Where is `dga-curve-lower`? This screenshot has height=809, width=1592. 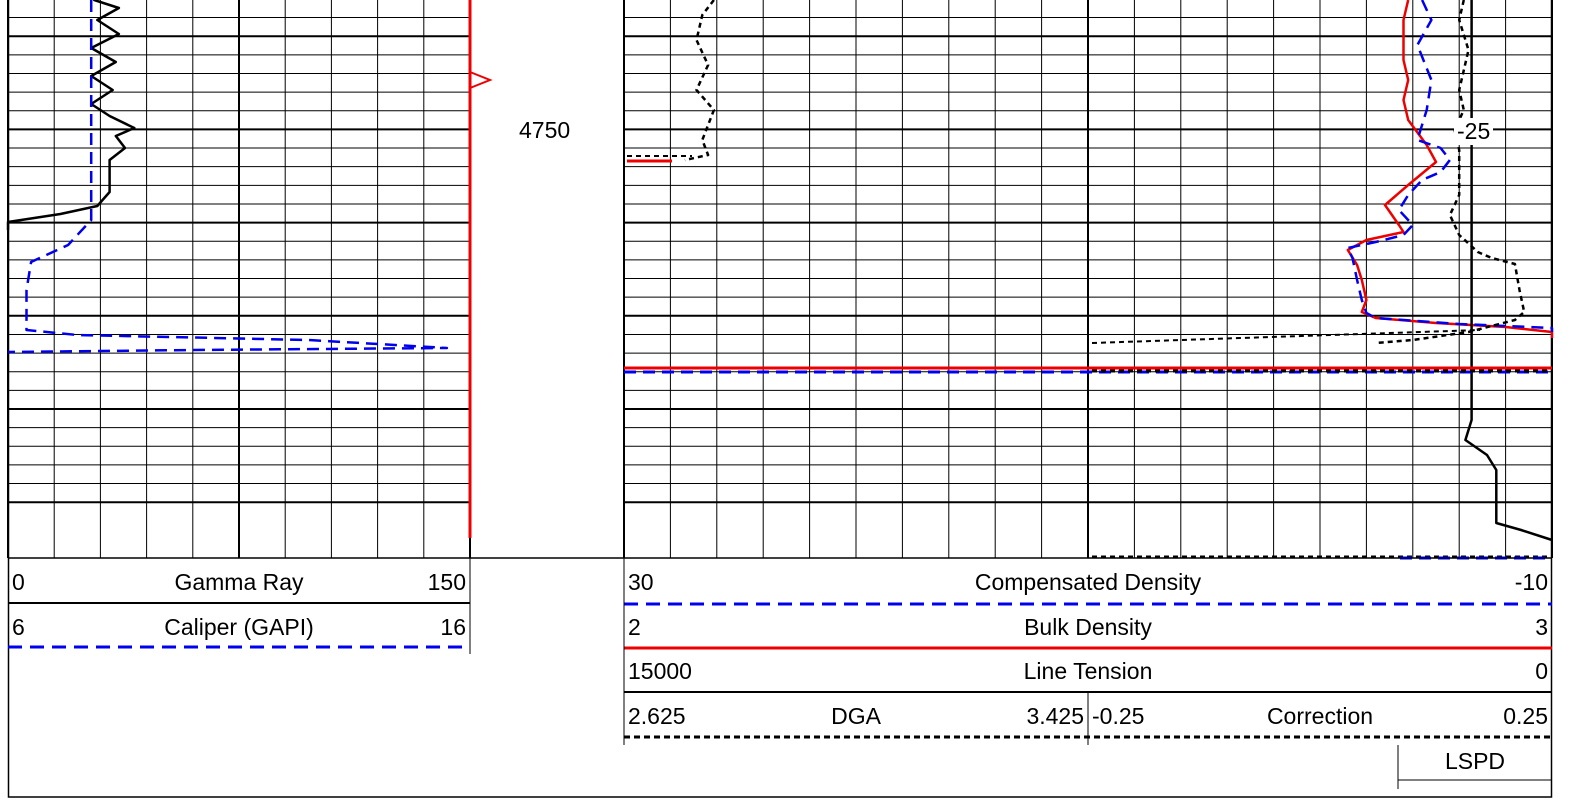
dga-curve-lower is located at coordinates (1450, 172).